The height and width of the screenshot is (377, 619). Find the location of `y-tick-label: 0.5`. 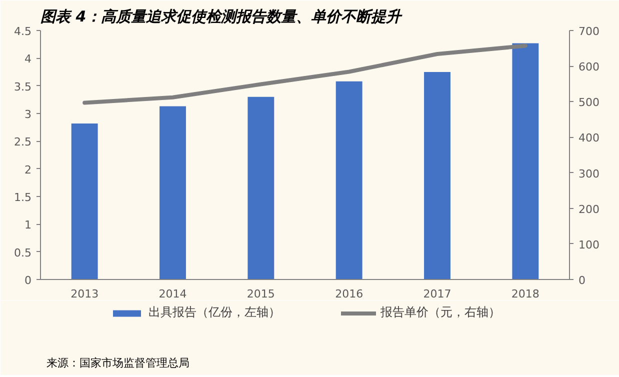

y-tick-label: 0.5 is located at coordinates (23, 253).